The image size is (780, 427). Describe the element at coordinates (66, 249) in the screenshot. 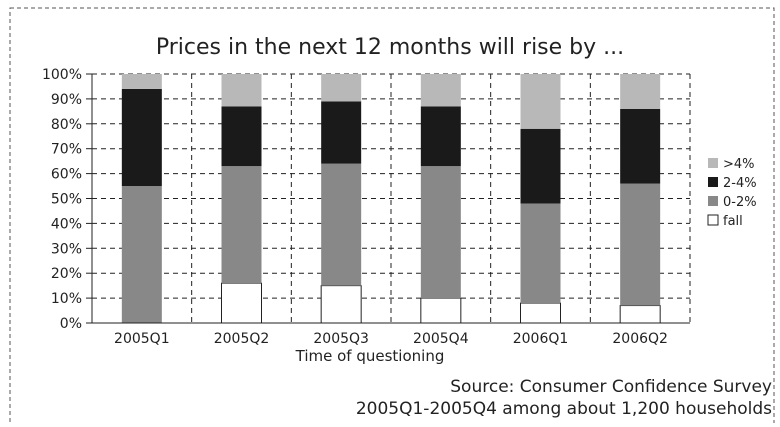

I see `y-tick-label: 30%` at that location.